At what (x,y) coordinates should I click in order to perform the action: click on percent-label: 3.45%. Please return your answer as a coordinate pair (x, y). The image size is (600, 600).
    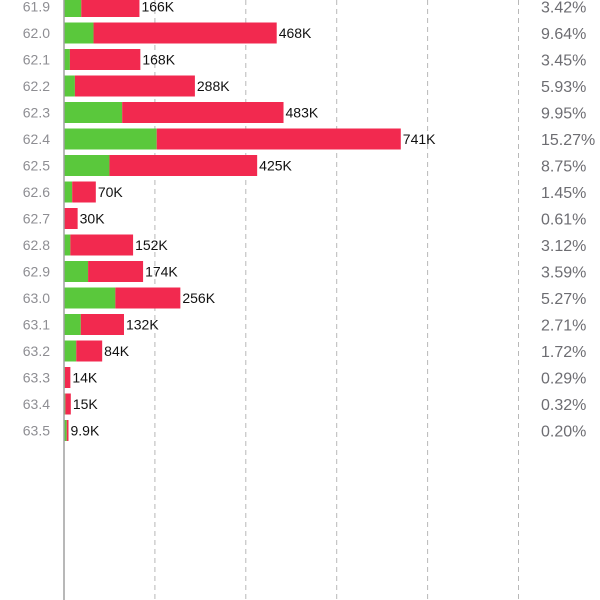
    Looking at the image, I should click on (563, 61).